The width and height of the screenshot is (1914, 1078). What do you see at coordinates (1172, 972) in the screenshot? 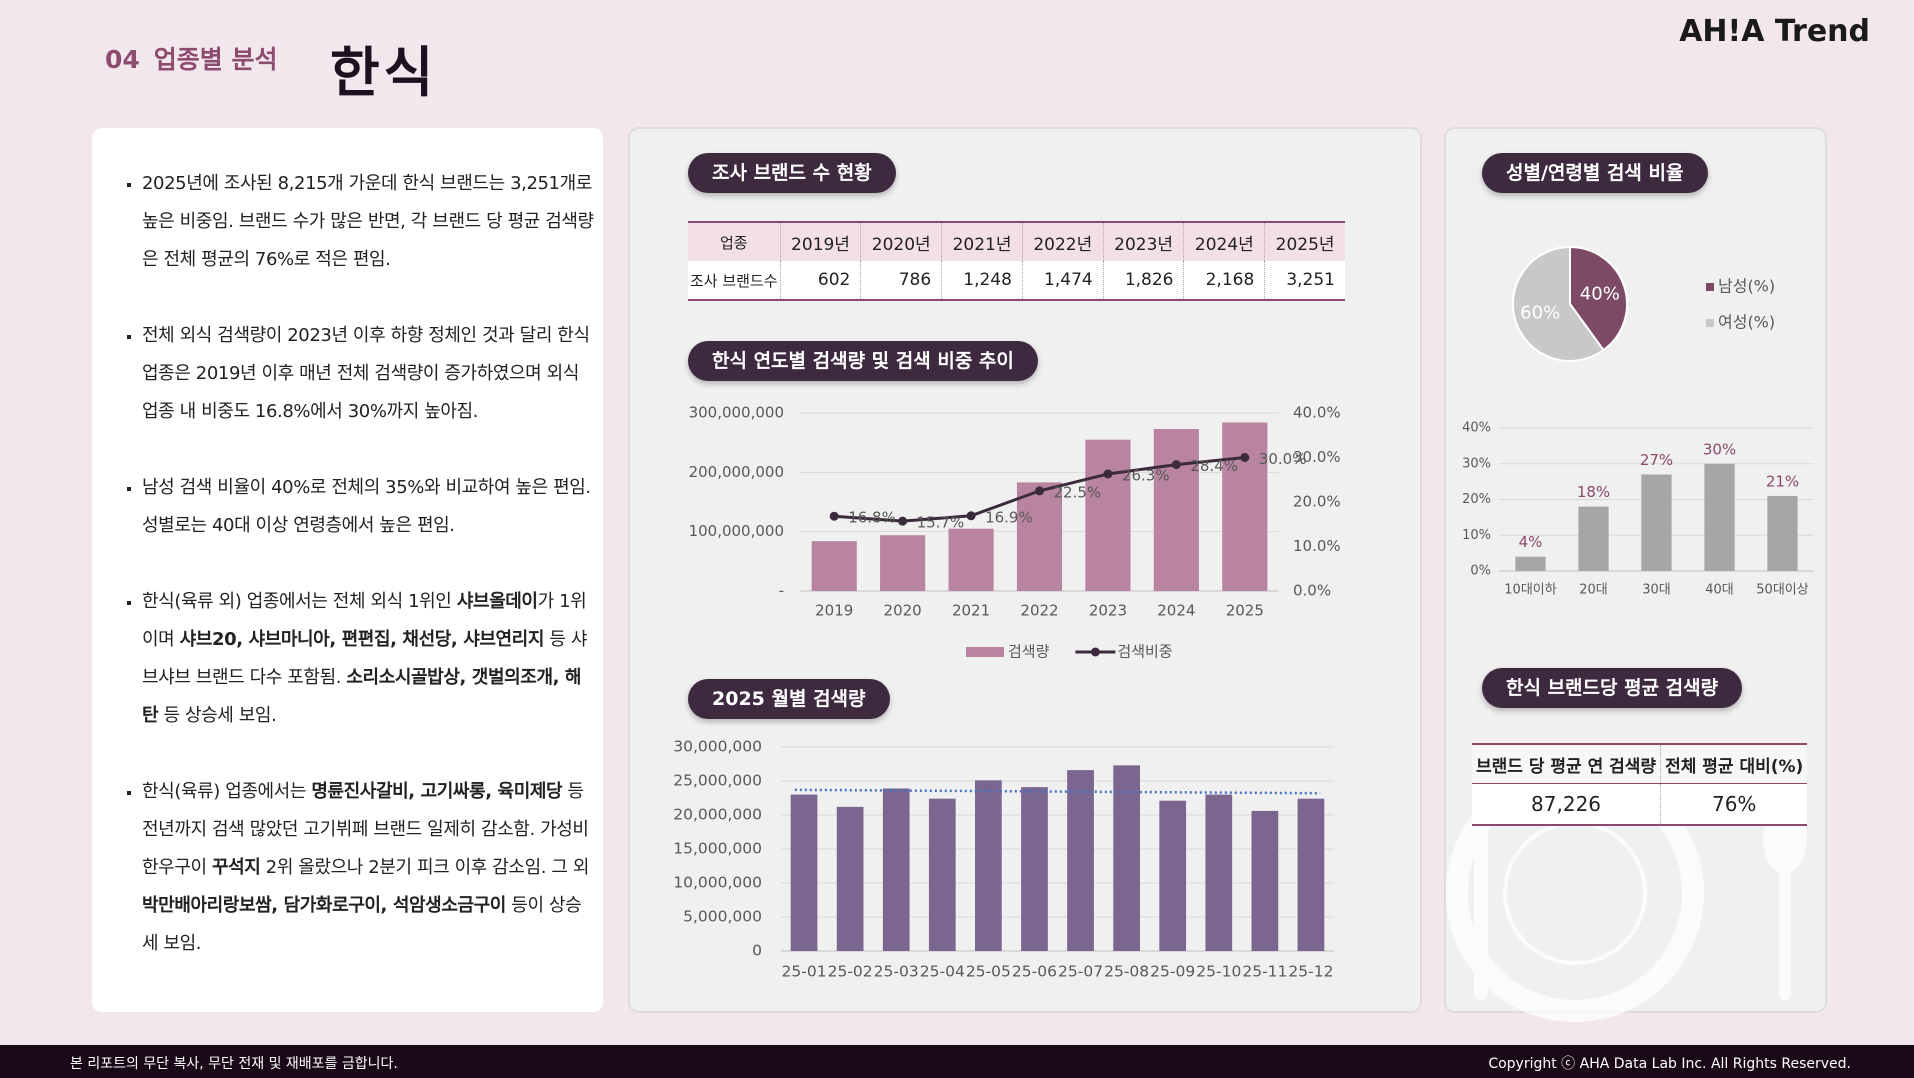
I see `x-tick-label: 25-09` at bounding box center [1172, 972].